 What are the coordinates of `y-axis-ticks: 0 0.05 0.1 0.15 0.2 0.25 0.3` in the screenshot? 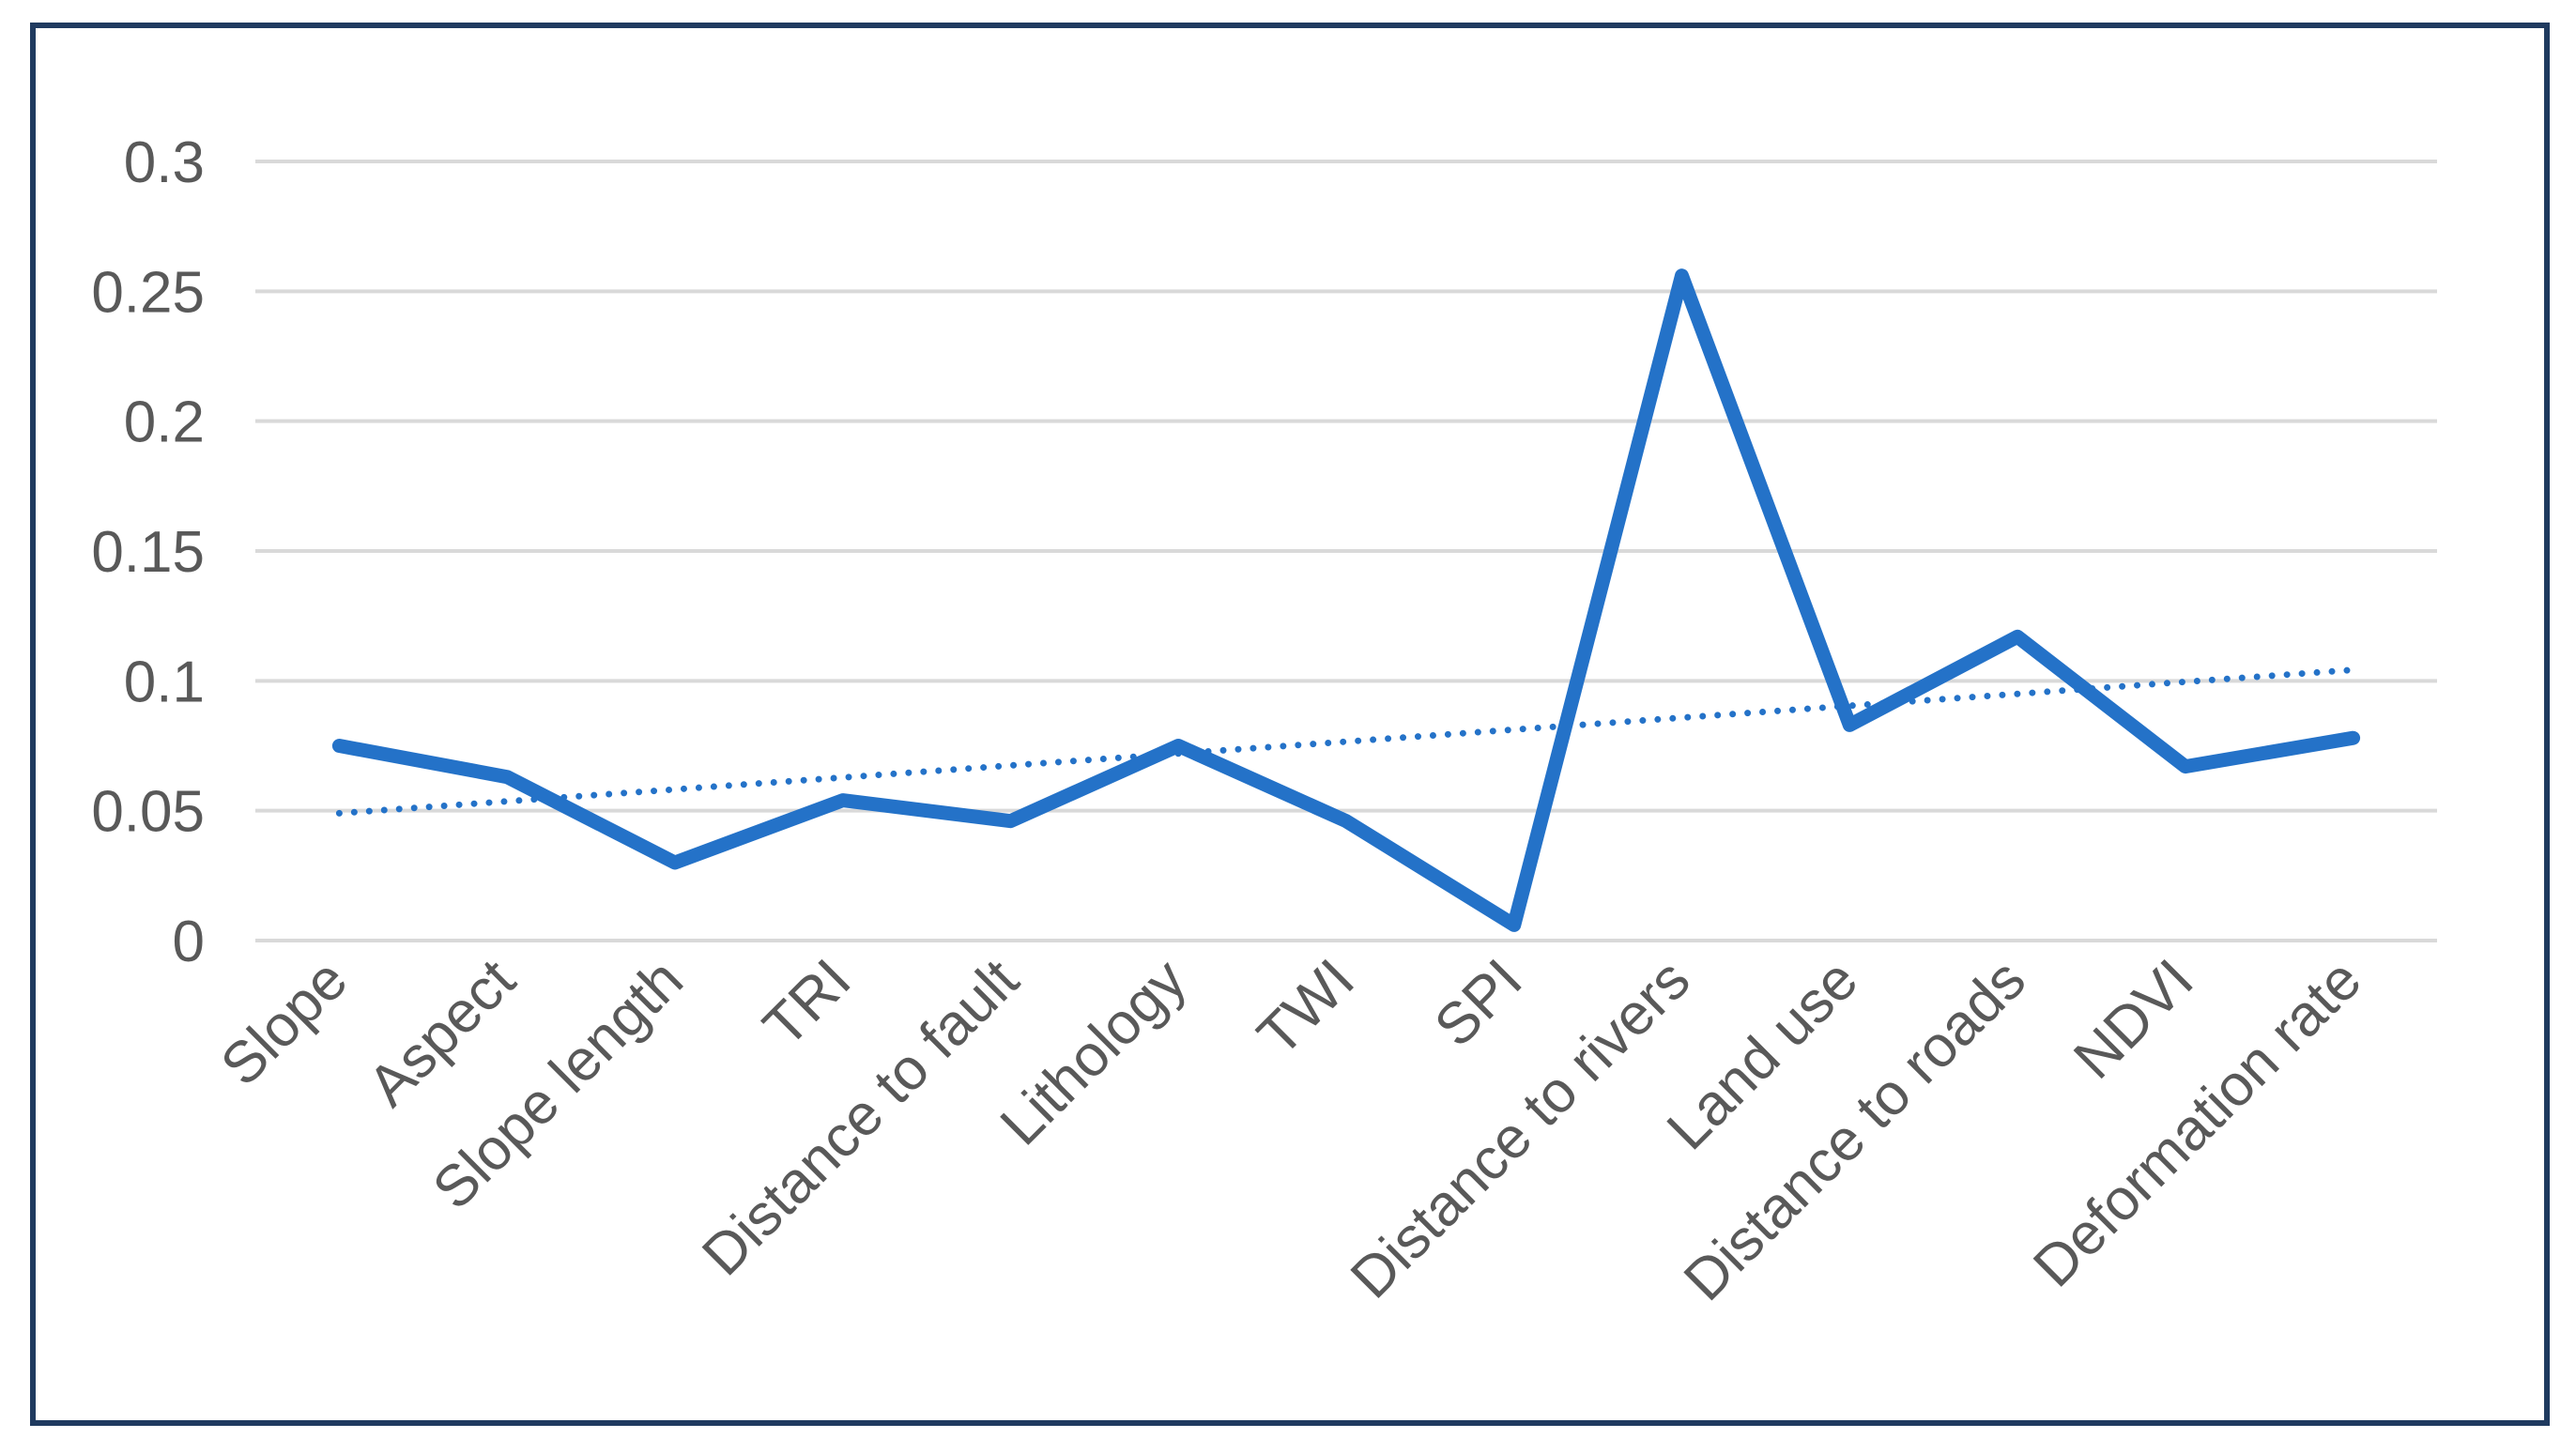 It's located at (148, 552).